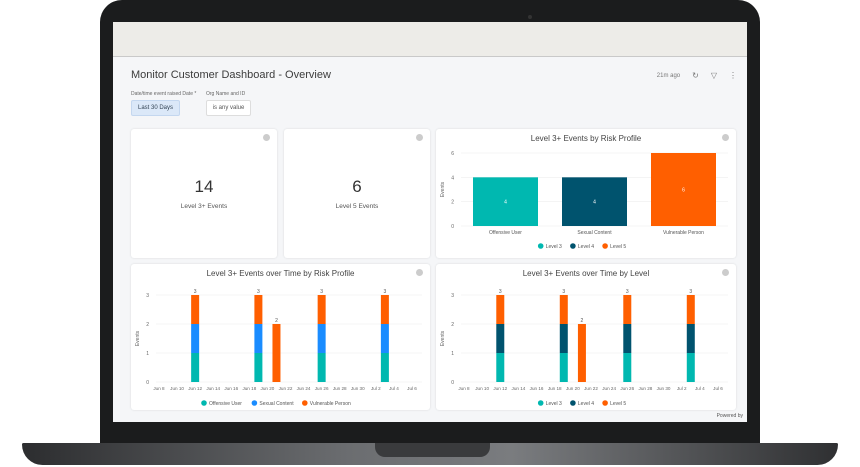  I want to click on x-tick-label: Jun 22, so click(591, 388).